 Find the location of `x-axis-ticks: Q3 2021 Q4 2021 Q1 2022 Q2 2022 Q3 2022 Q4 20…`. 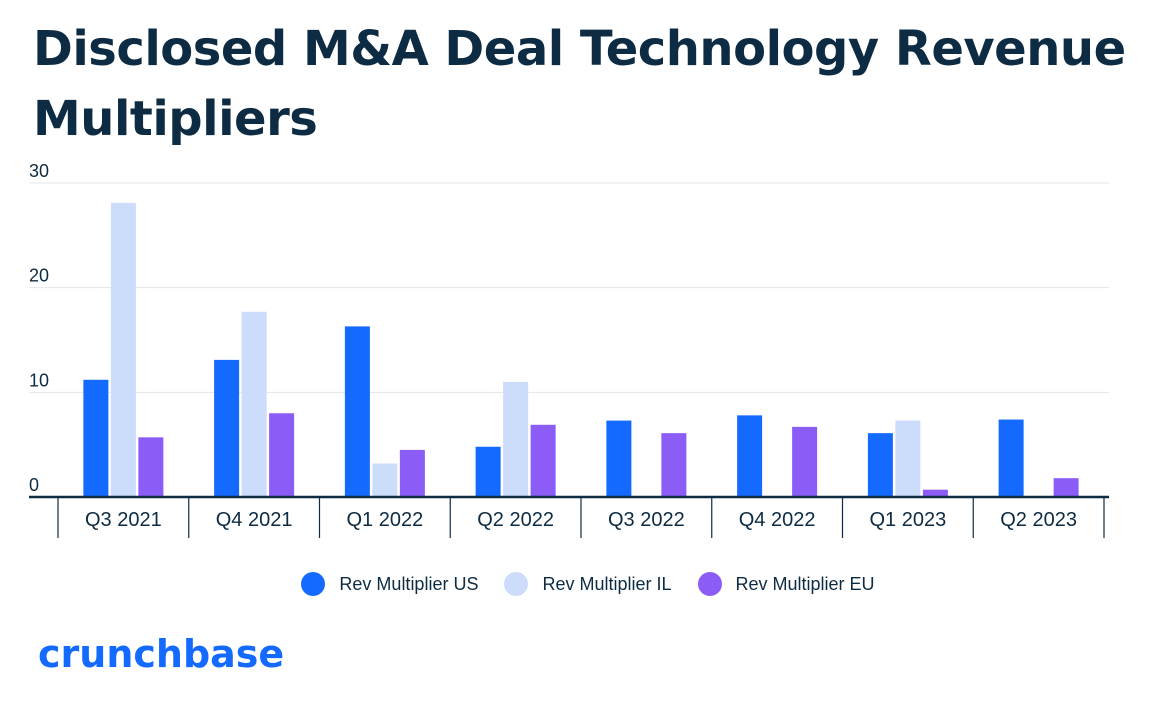

x-axis-ticks: Q3 2021 Q4 2021 Q1 2022 Q2 2022 Q3 2022 Q4 20… is located at coordinates (581, 517).